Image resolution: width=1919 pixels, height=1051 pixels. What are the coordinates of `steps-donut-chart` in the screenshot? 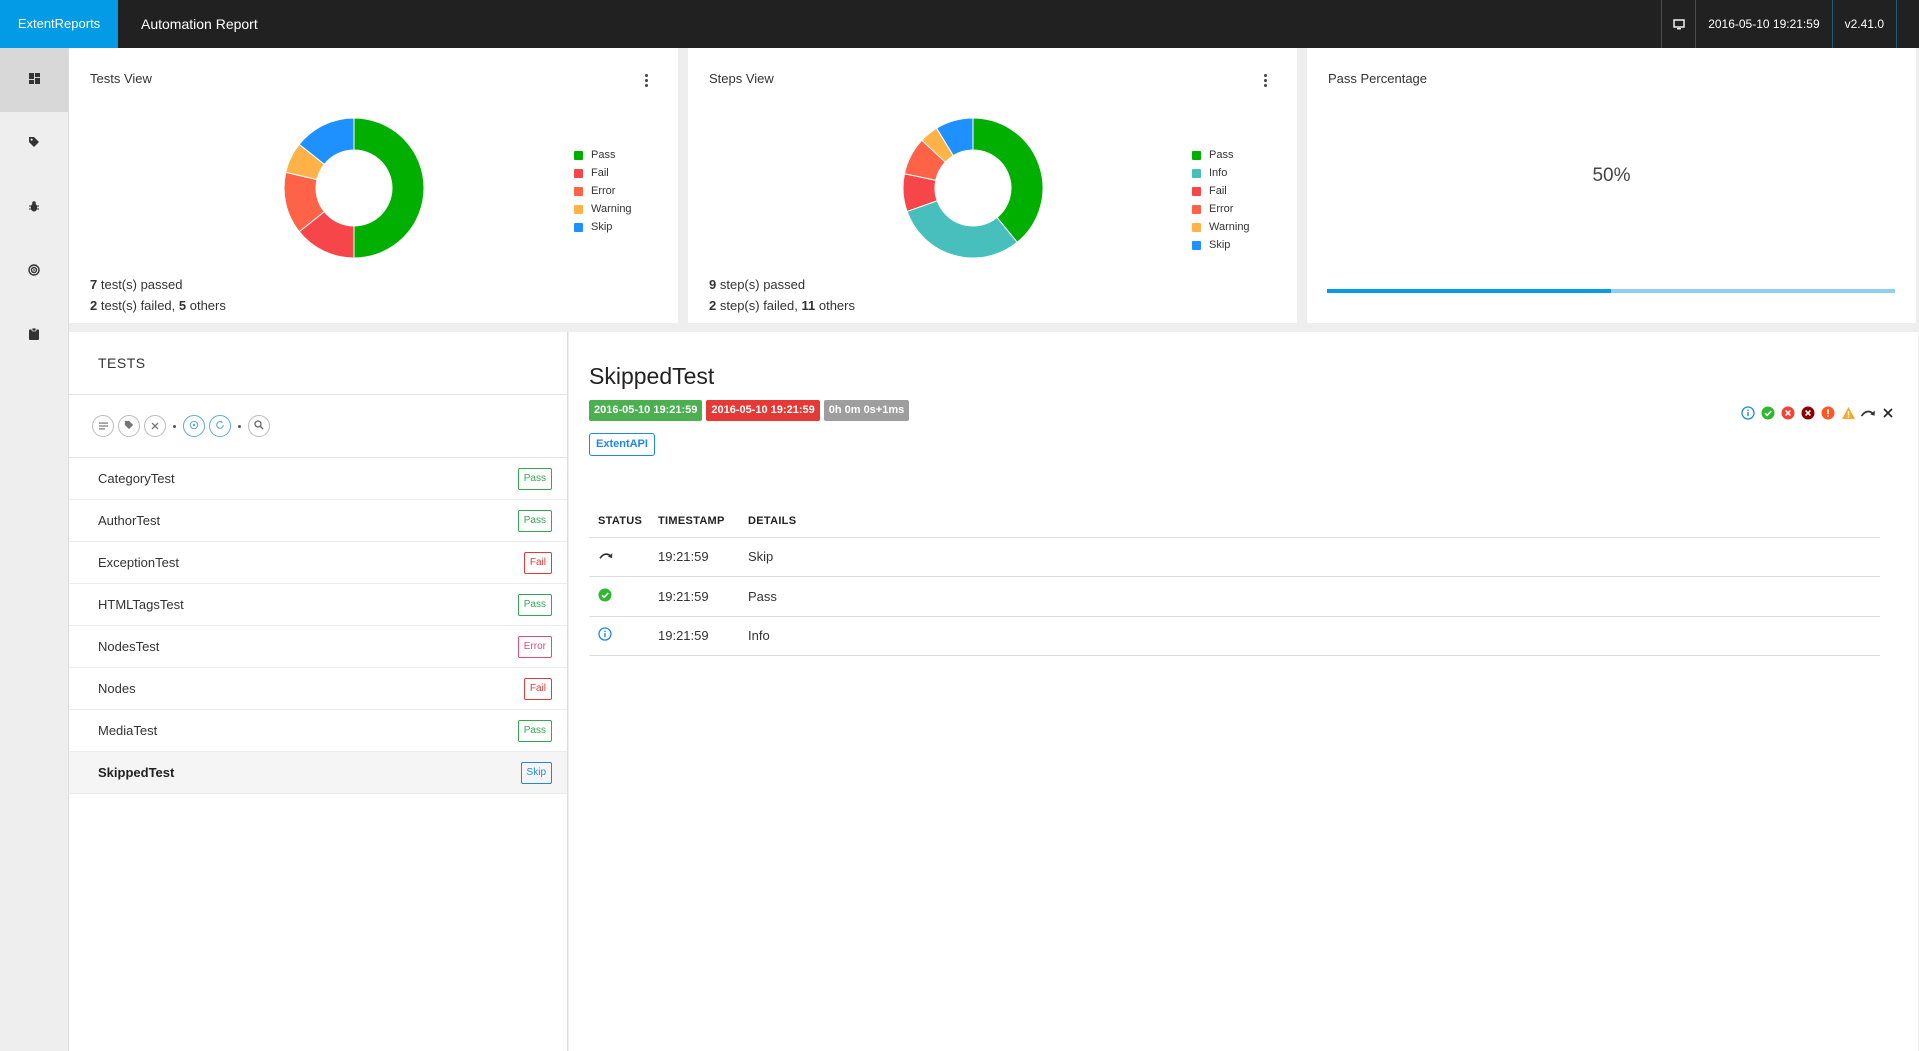 It's located at (973, 188).